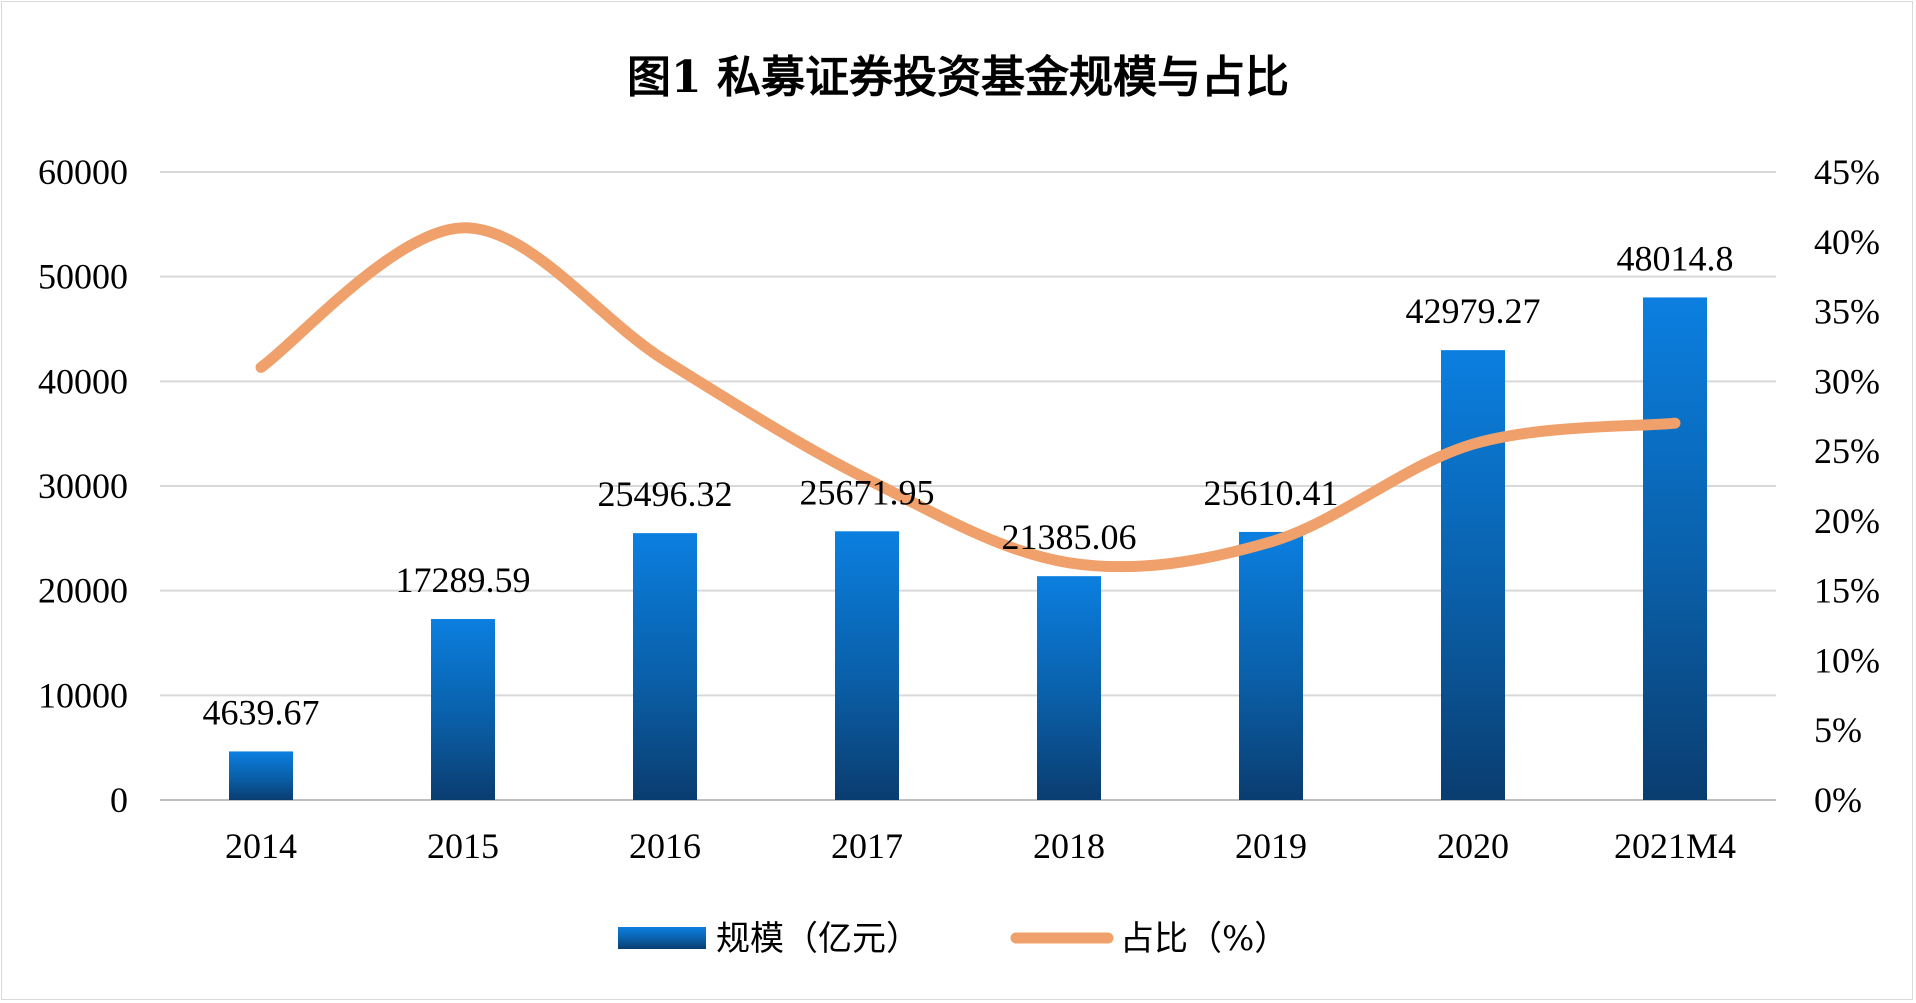 This screenshot has width=1916, height=1003. I want to click on left-tick-label: 20000, so click(83, 591).